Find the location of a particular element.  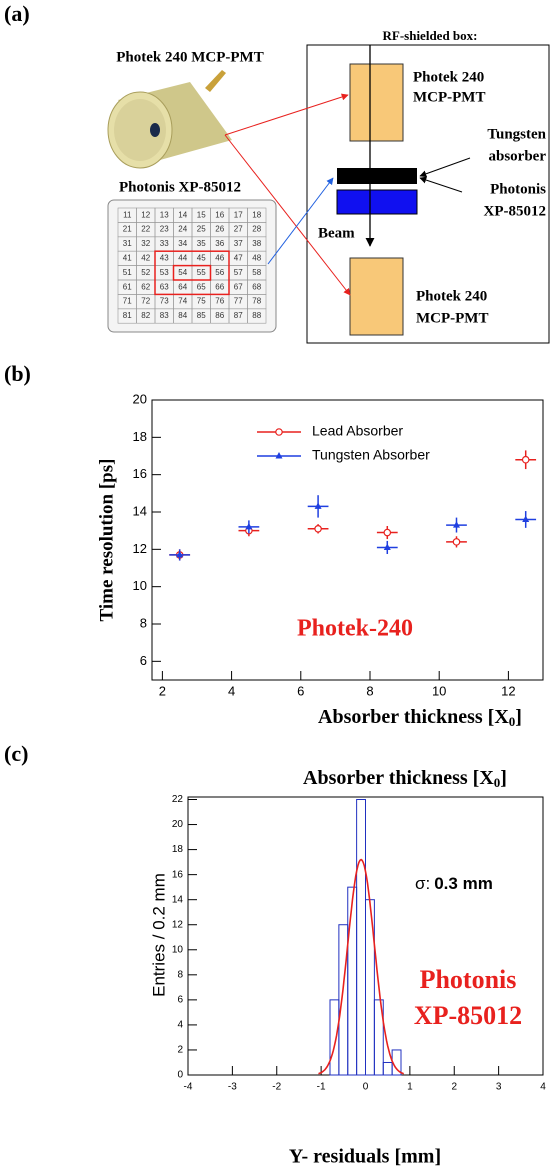

pixel-label: 75 is located at coordinates (201, 301).